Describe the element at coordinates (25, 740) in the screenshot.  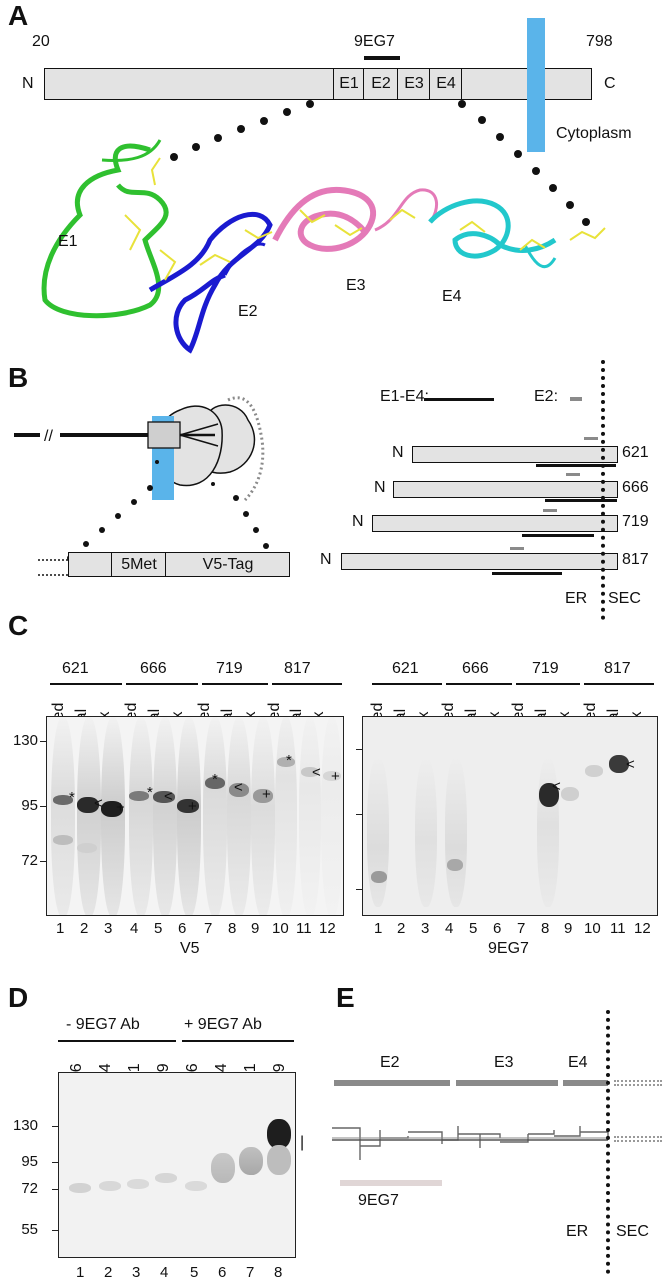
I see `c-mw-130: 130` at that location.